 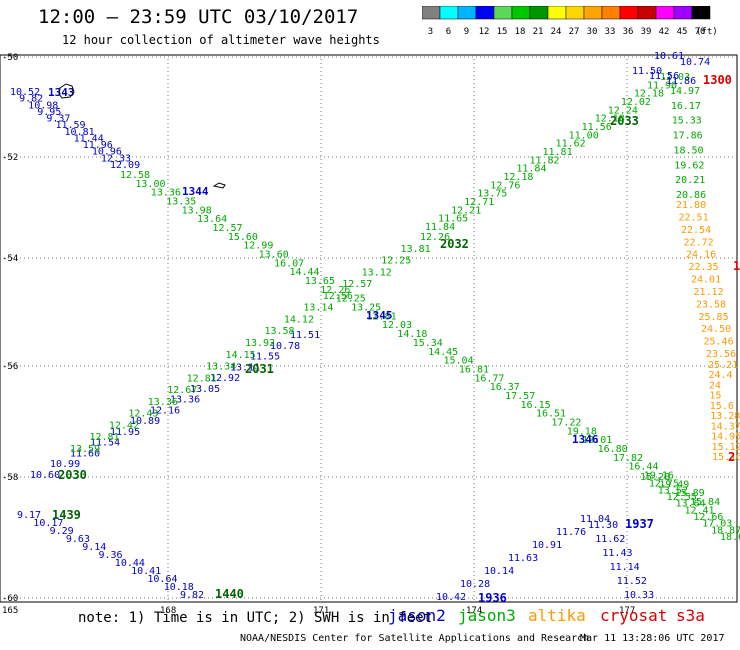 What do you see at coordinates (655, 477) in the screenshot?
I see `wave-height-value: 15.28` at bounding box center [655, 477].